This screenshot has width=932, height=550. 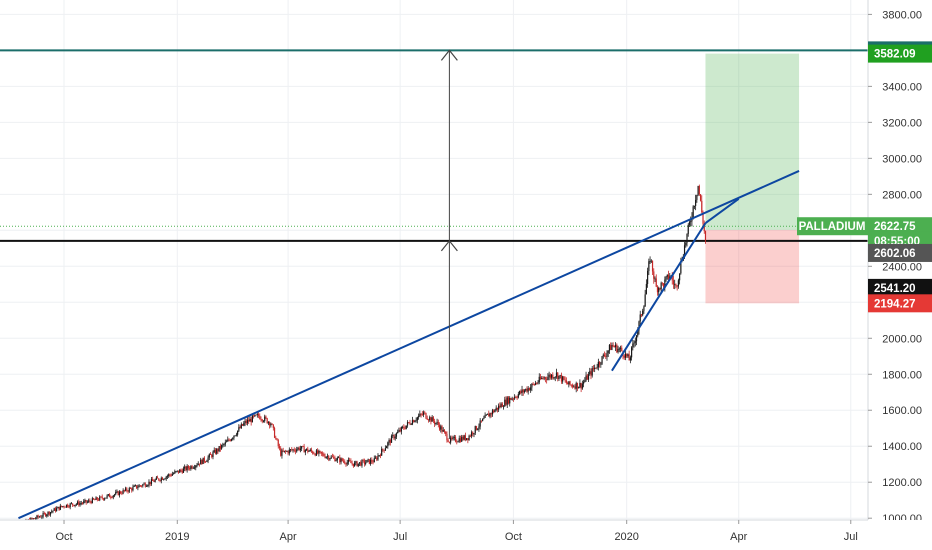 What do you see at coordinates (902, 267) in the screenshot?
I see `y-tick-label: 2400.00` at bounding box center [902, 267].